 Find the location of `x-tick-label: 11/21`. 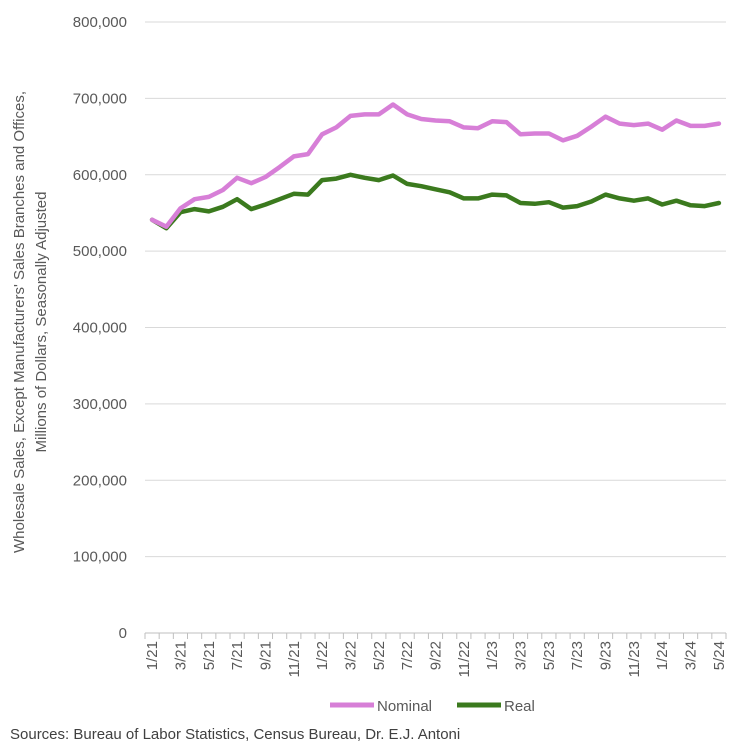

x-tick-label: 11/21 is located at coordinates (294, 659).